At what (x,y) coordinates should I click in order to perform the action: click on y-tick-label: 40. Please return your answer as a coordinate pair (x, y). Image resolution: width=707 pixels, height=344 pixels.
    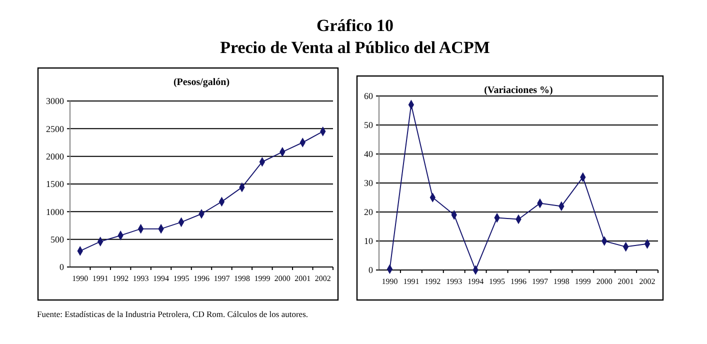
    Looking at the image, I should click on (369, 154).